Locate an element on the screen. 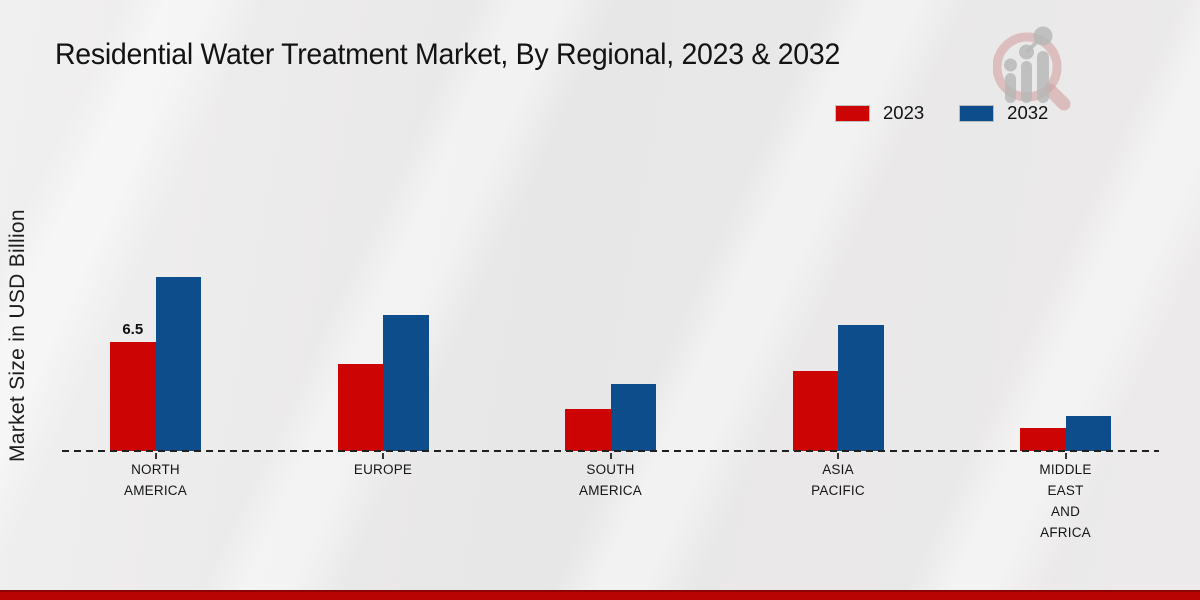  legend-item-2023: 2023 is located at coordinates (880, 113).